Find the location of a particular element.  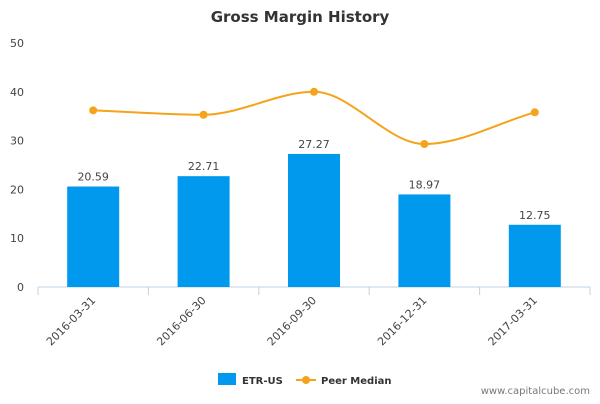

data-label-2017-03-31: 12.75 is located at coordinates (535, 215).